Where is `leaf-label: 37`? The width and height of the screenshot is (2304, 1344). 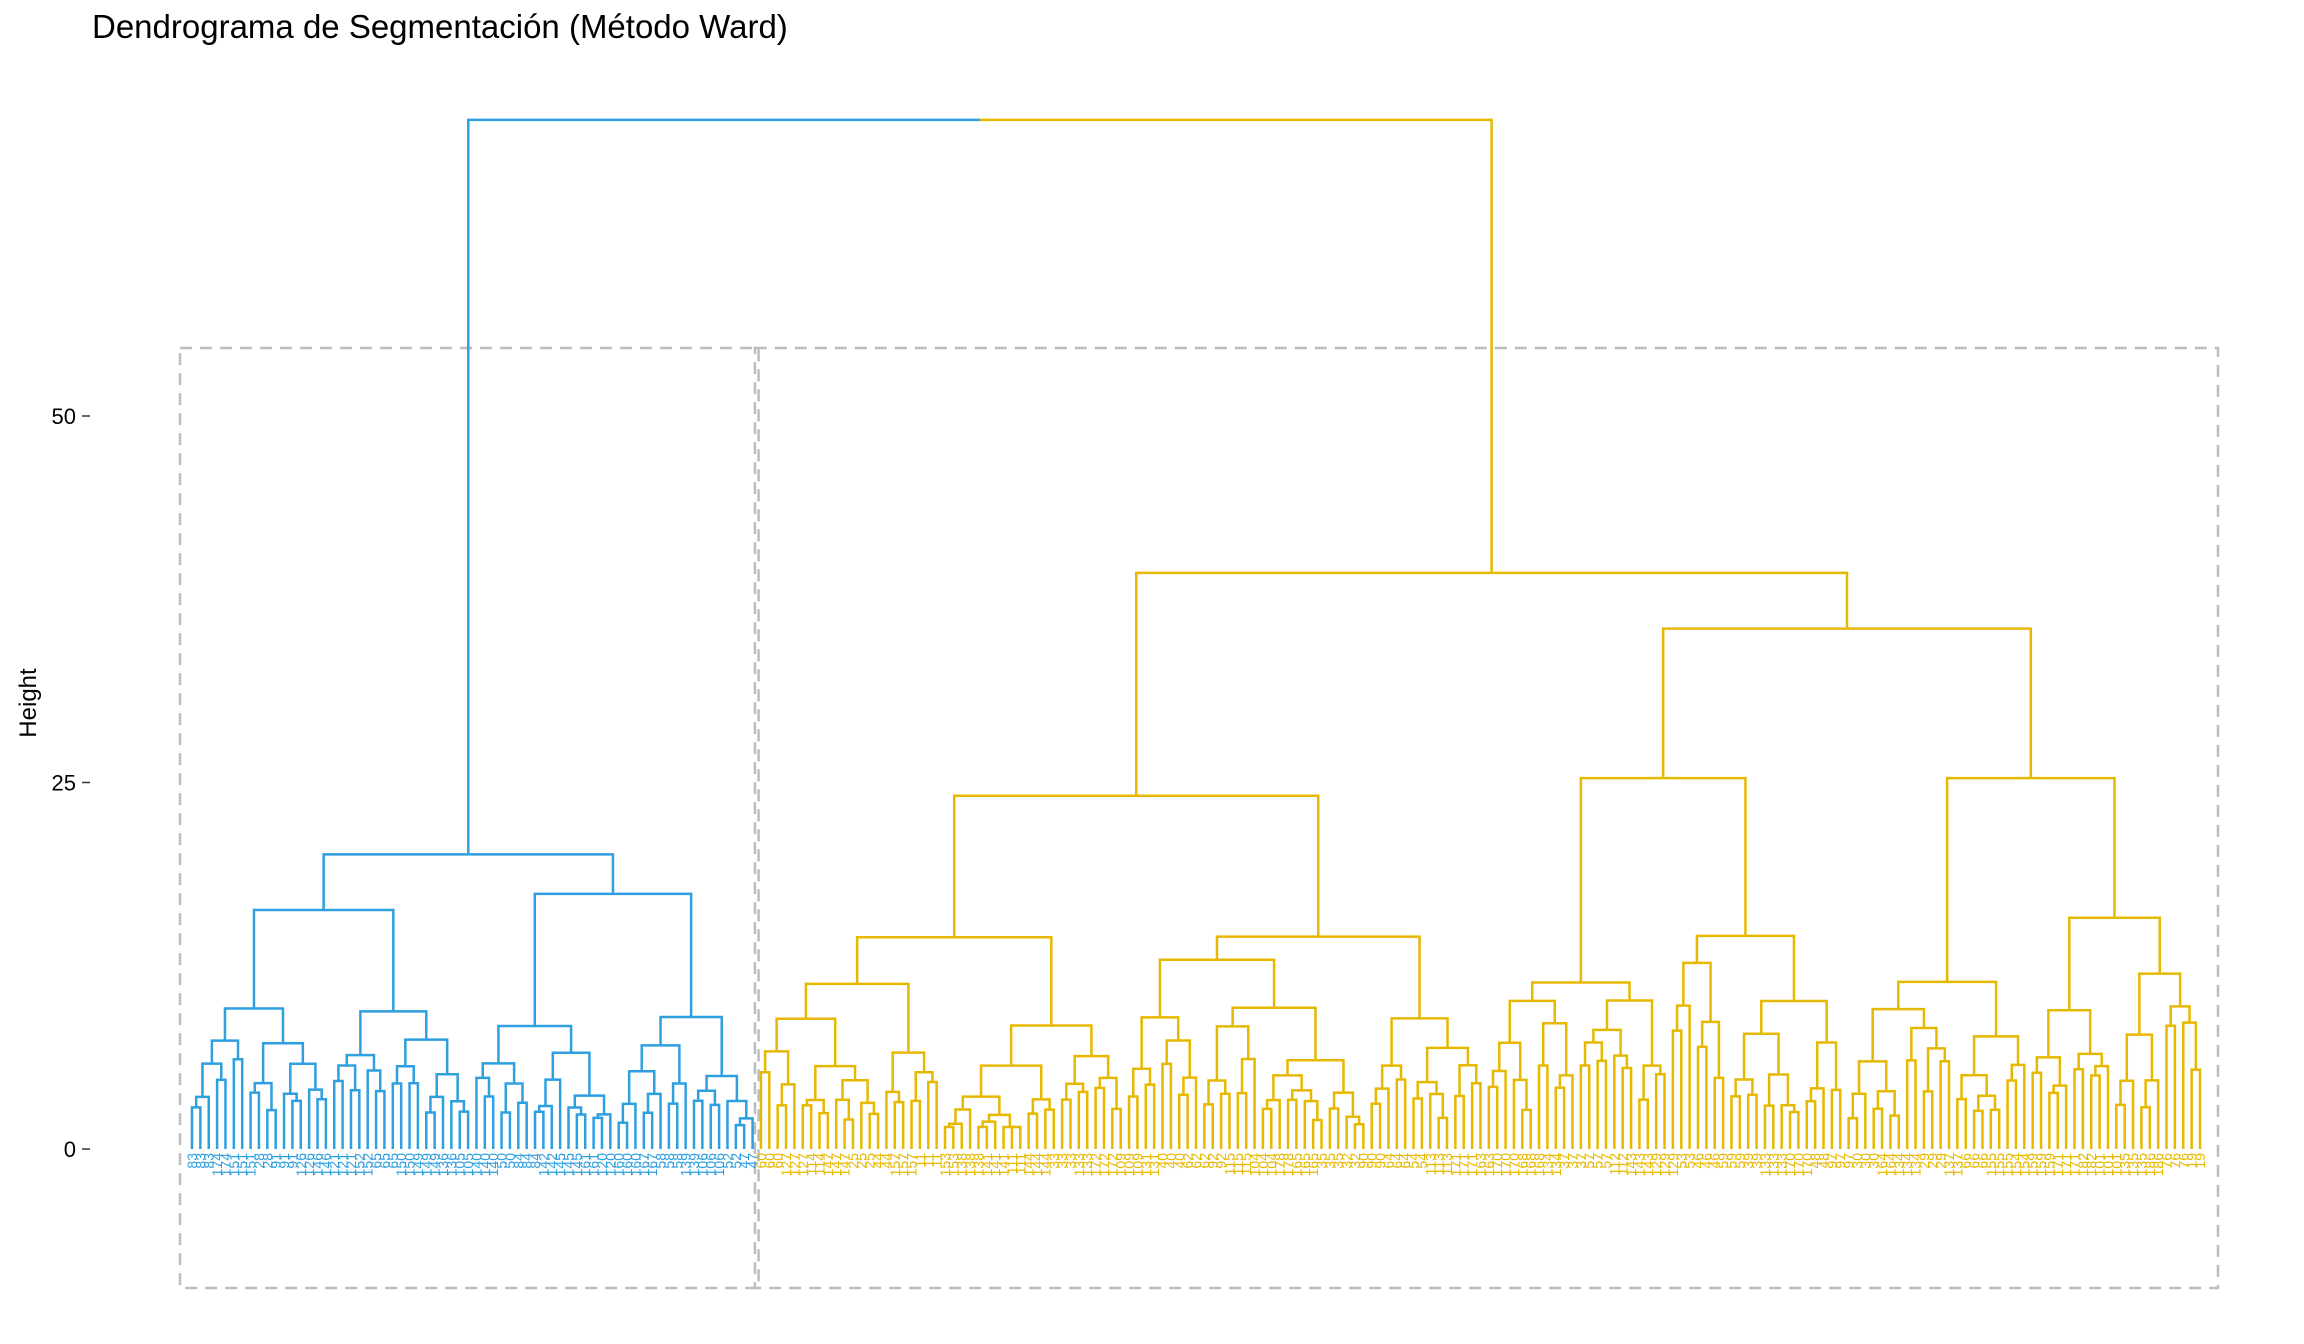 leaf-label: 37 is located at coordinates (1581, 1161).